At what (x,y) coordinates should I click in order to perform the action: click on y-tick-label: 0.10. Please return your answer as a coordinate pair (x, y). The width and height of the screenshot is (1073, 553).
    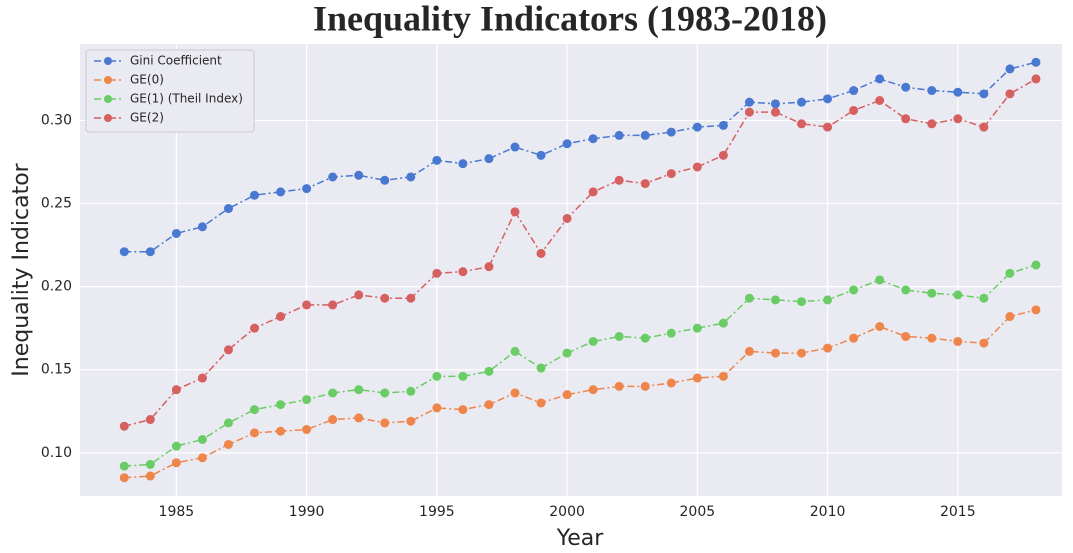
    Looking at the image, I should click on (56, 453).